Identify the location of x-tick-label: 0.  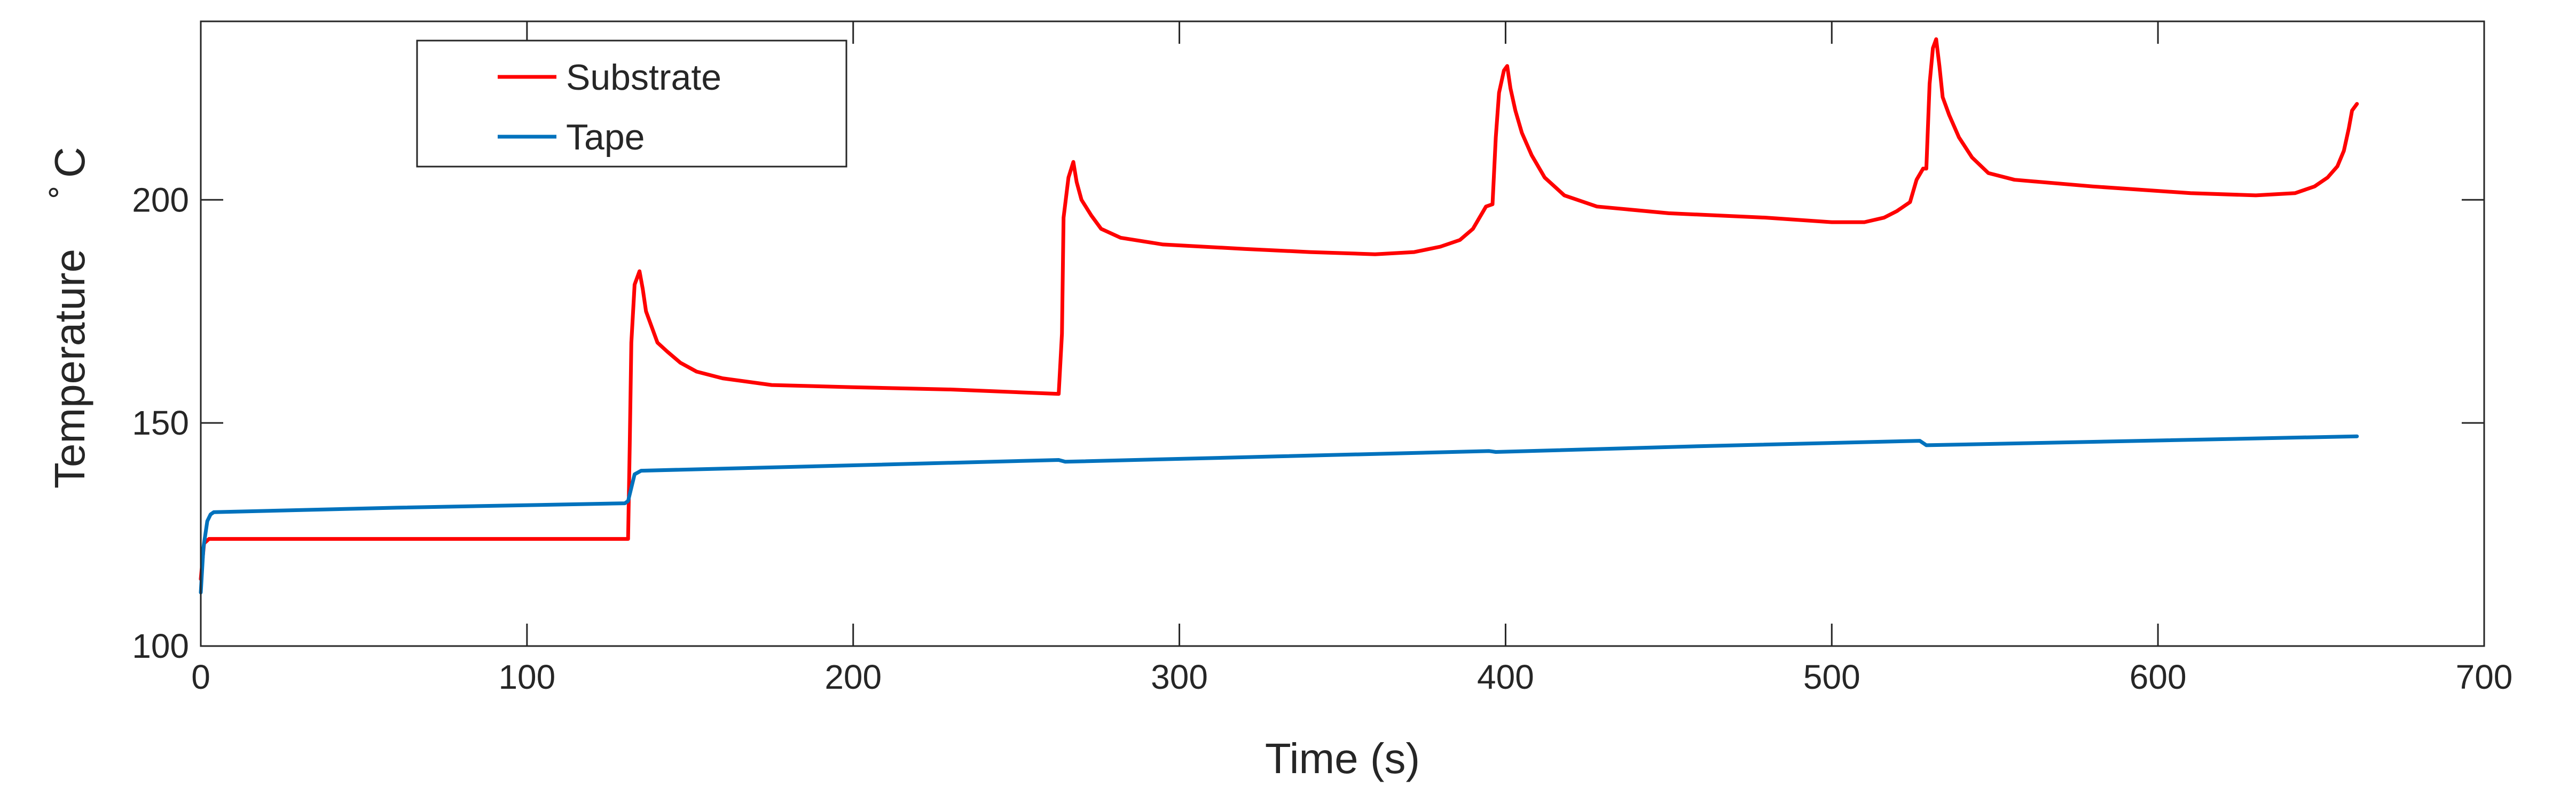
(201, 677).